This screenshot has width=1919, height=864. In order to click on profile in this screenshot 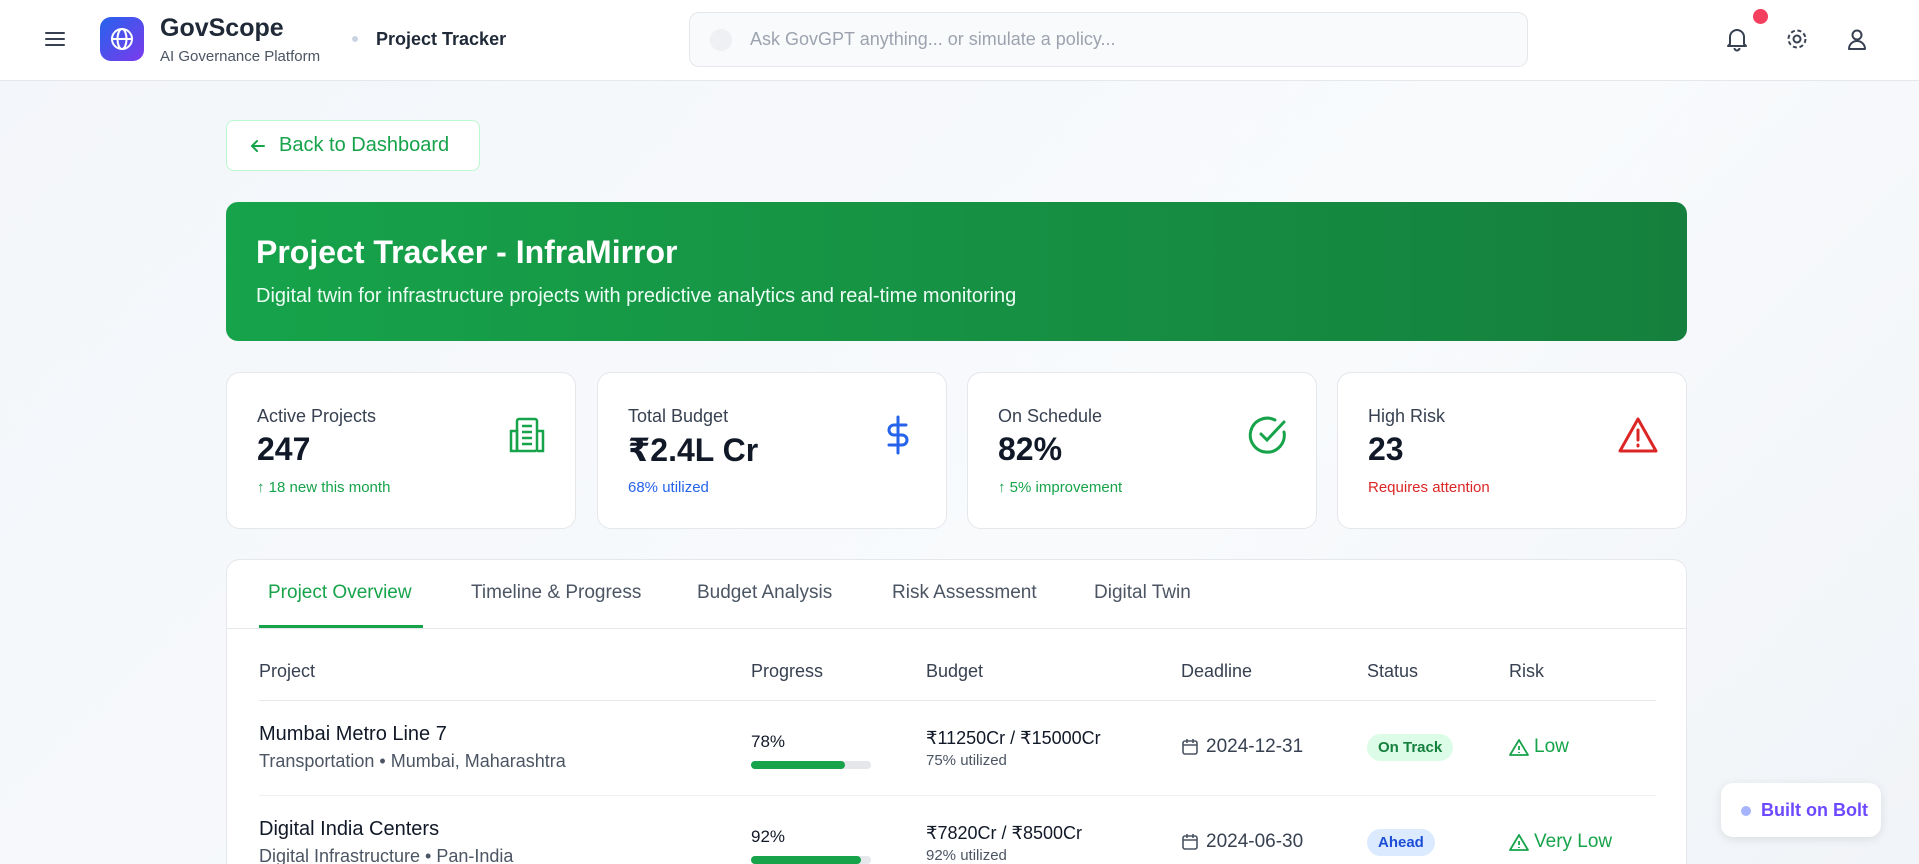, I will do `click(1857, 39)`.